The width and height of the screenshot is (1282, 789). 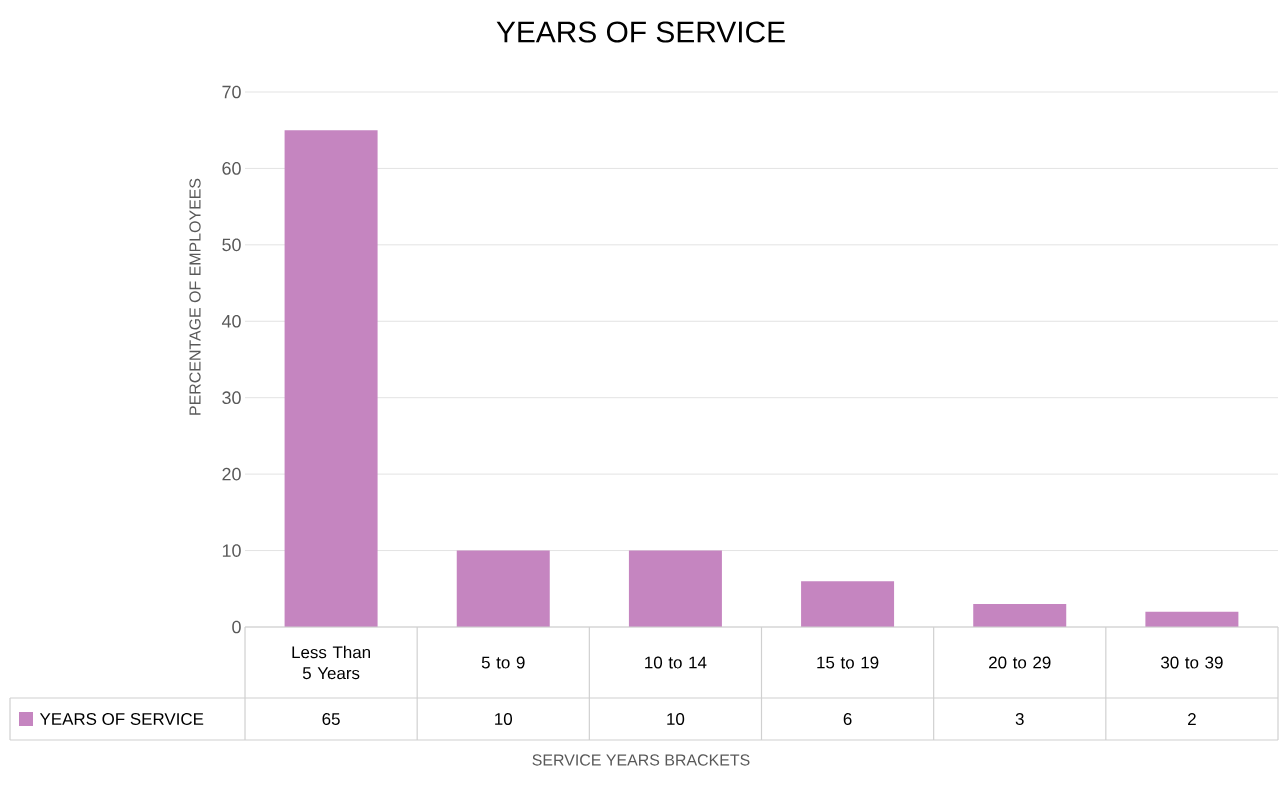 What do you see at coordinates (641, 760) in the screenshot?
I see `x-axis-title: SERVICE YEARS BRACKETS` at bounding box center [641, 760].